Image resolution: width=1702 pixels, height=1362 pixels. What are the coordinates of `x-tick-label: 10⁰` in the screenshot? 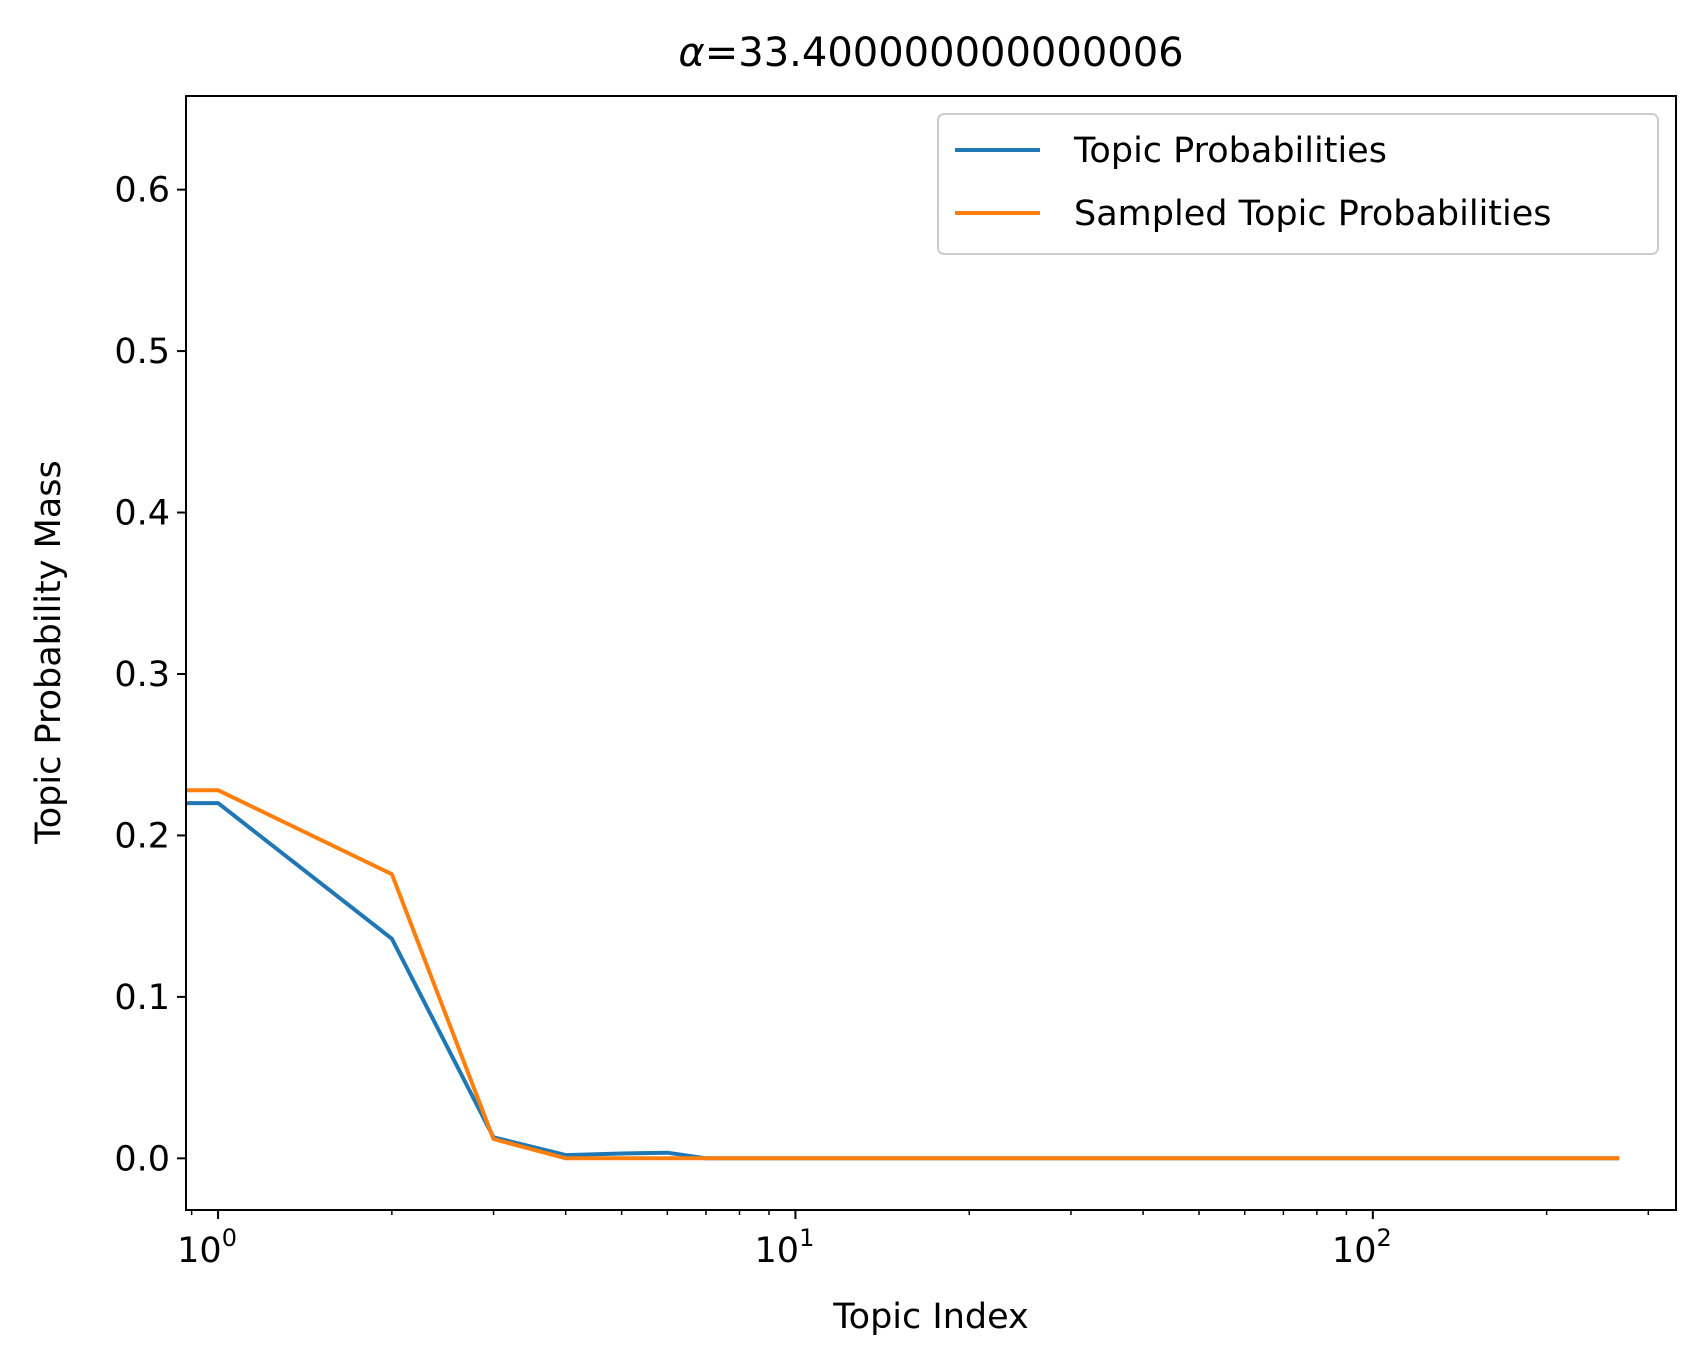 It's located at (207, 1247).